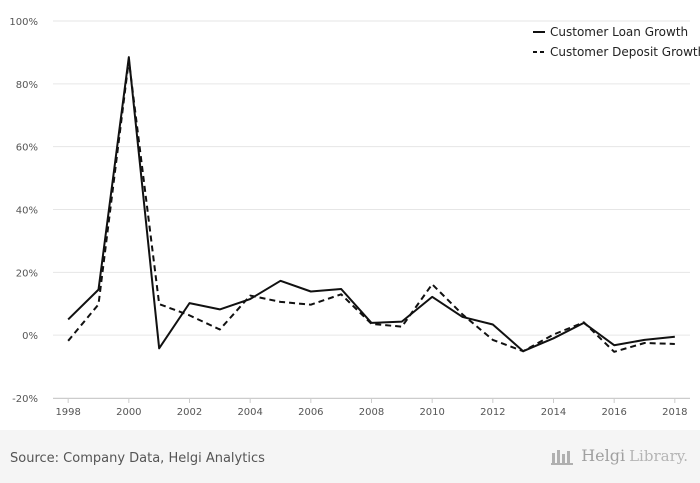 This screenshot has height=483, width=700. Describe the element at coordinates (27, 85) in the screenshot. I see `y-tick-label: 80%` at that location.